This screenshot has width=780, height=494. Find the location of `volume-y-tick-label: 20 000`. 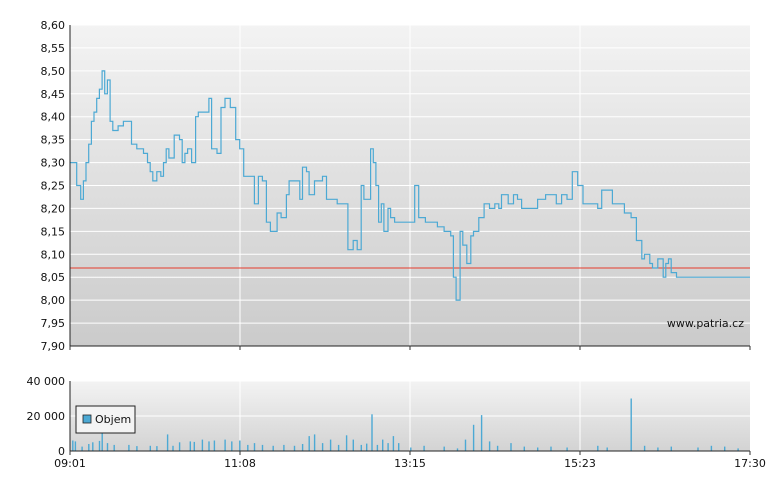

volume-y-tick-label: 20 000 is located at coordinates (46, 416).